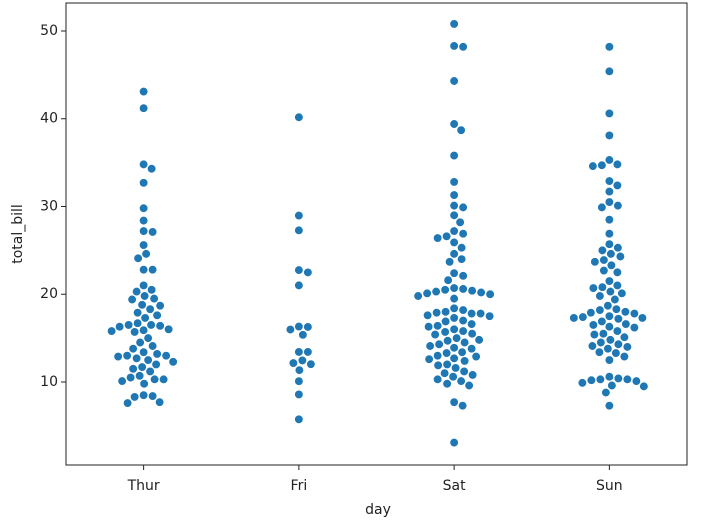  I want to click on x-tick-label: Sun, so click(609, 486).